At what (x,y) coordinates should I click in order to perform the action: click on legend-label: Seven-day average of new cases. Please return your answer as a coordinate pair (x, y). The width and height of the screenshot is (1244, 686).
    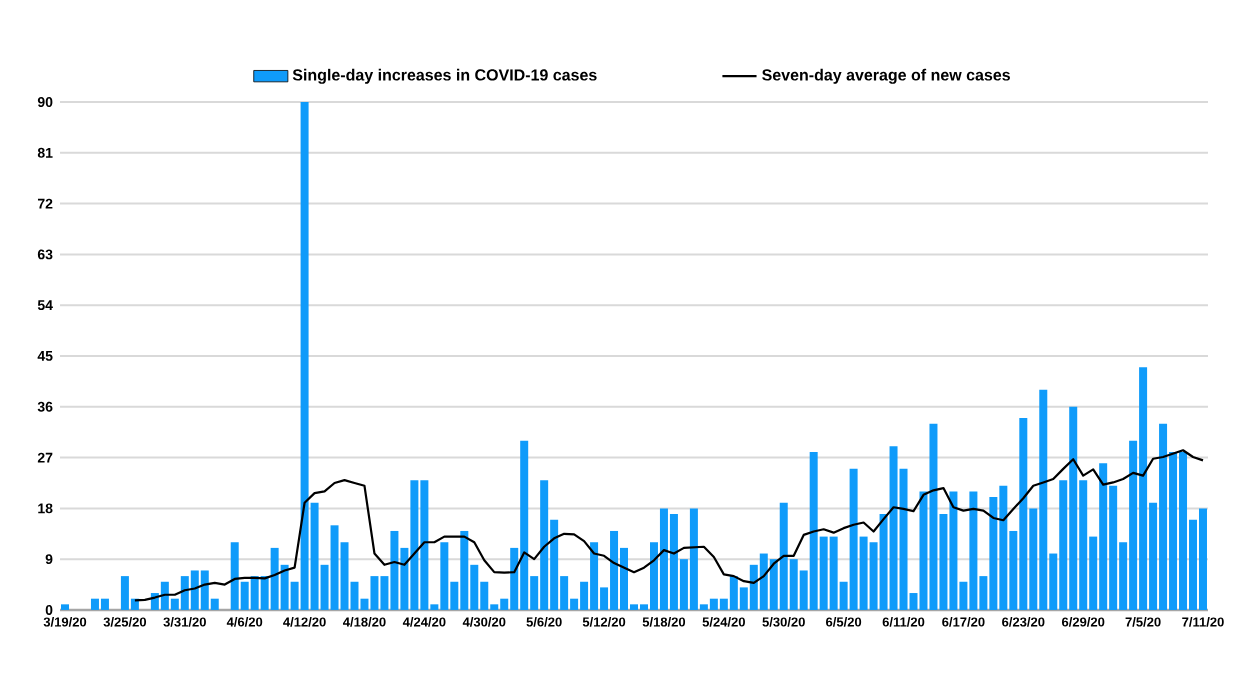
    Looking at the image, I should click on (886, 76).